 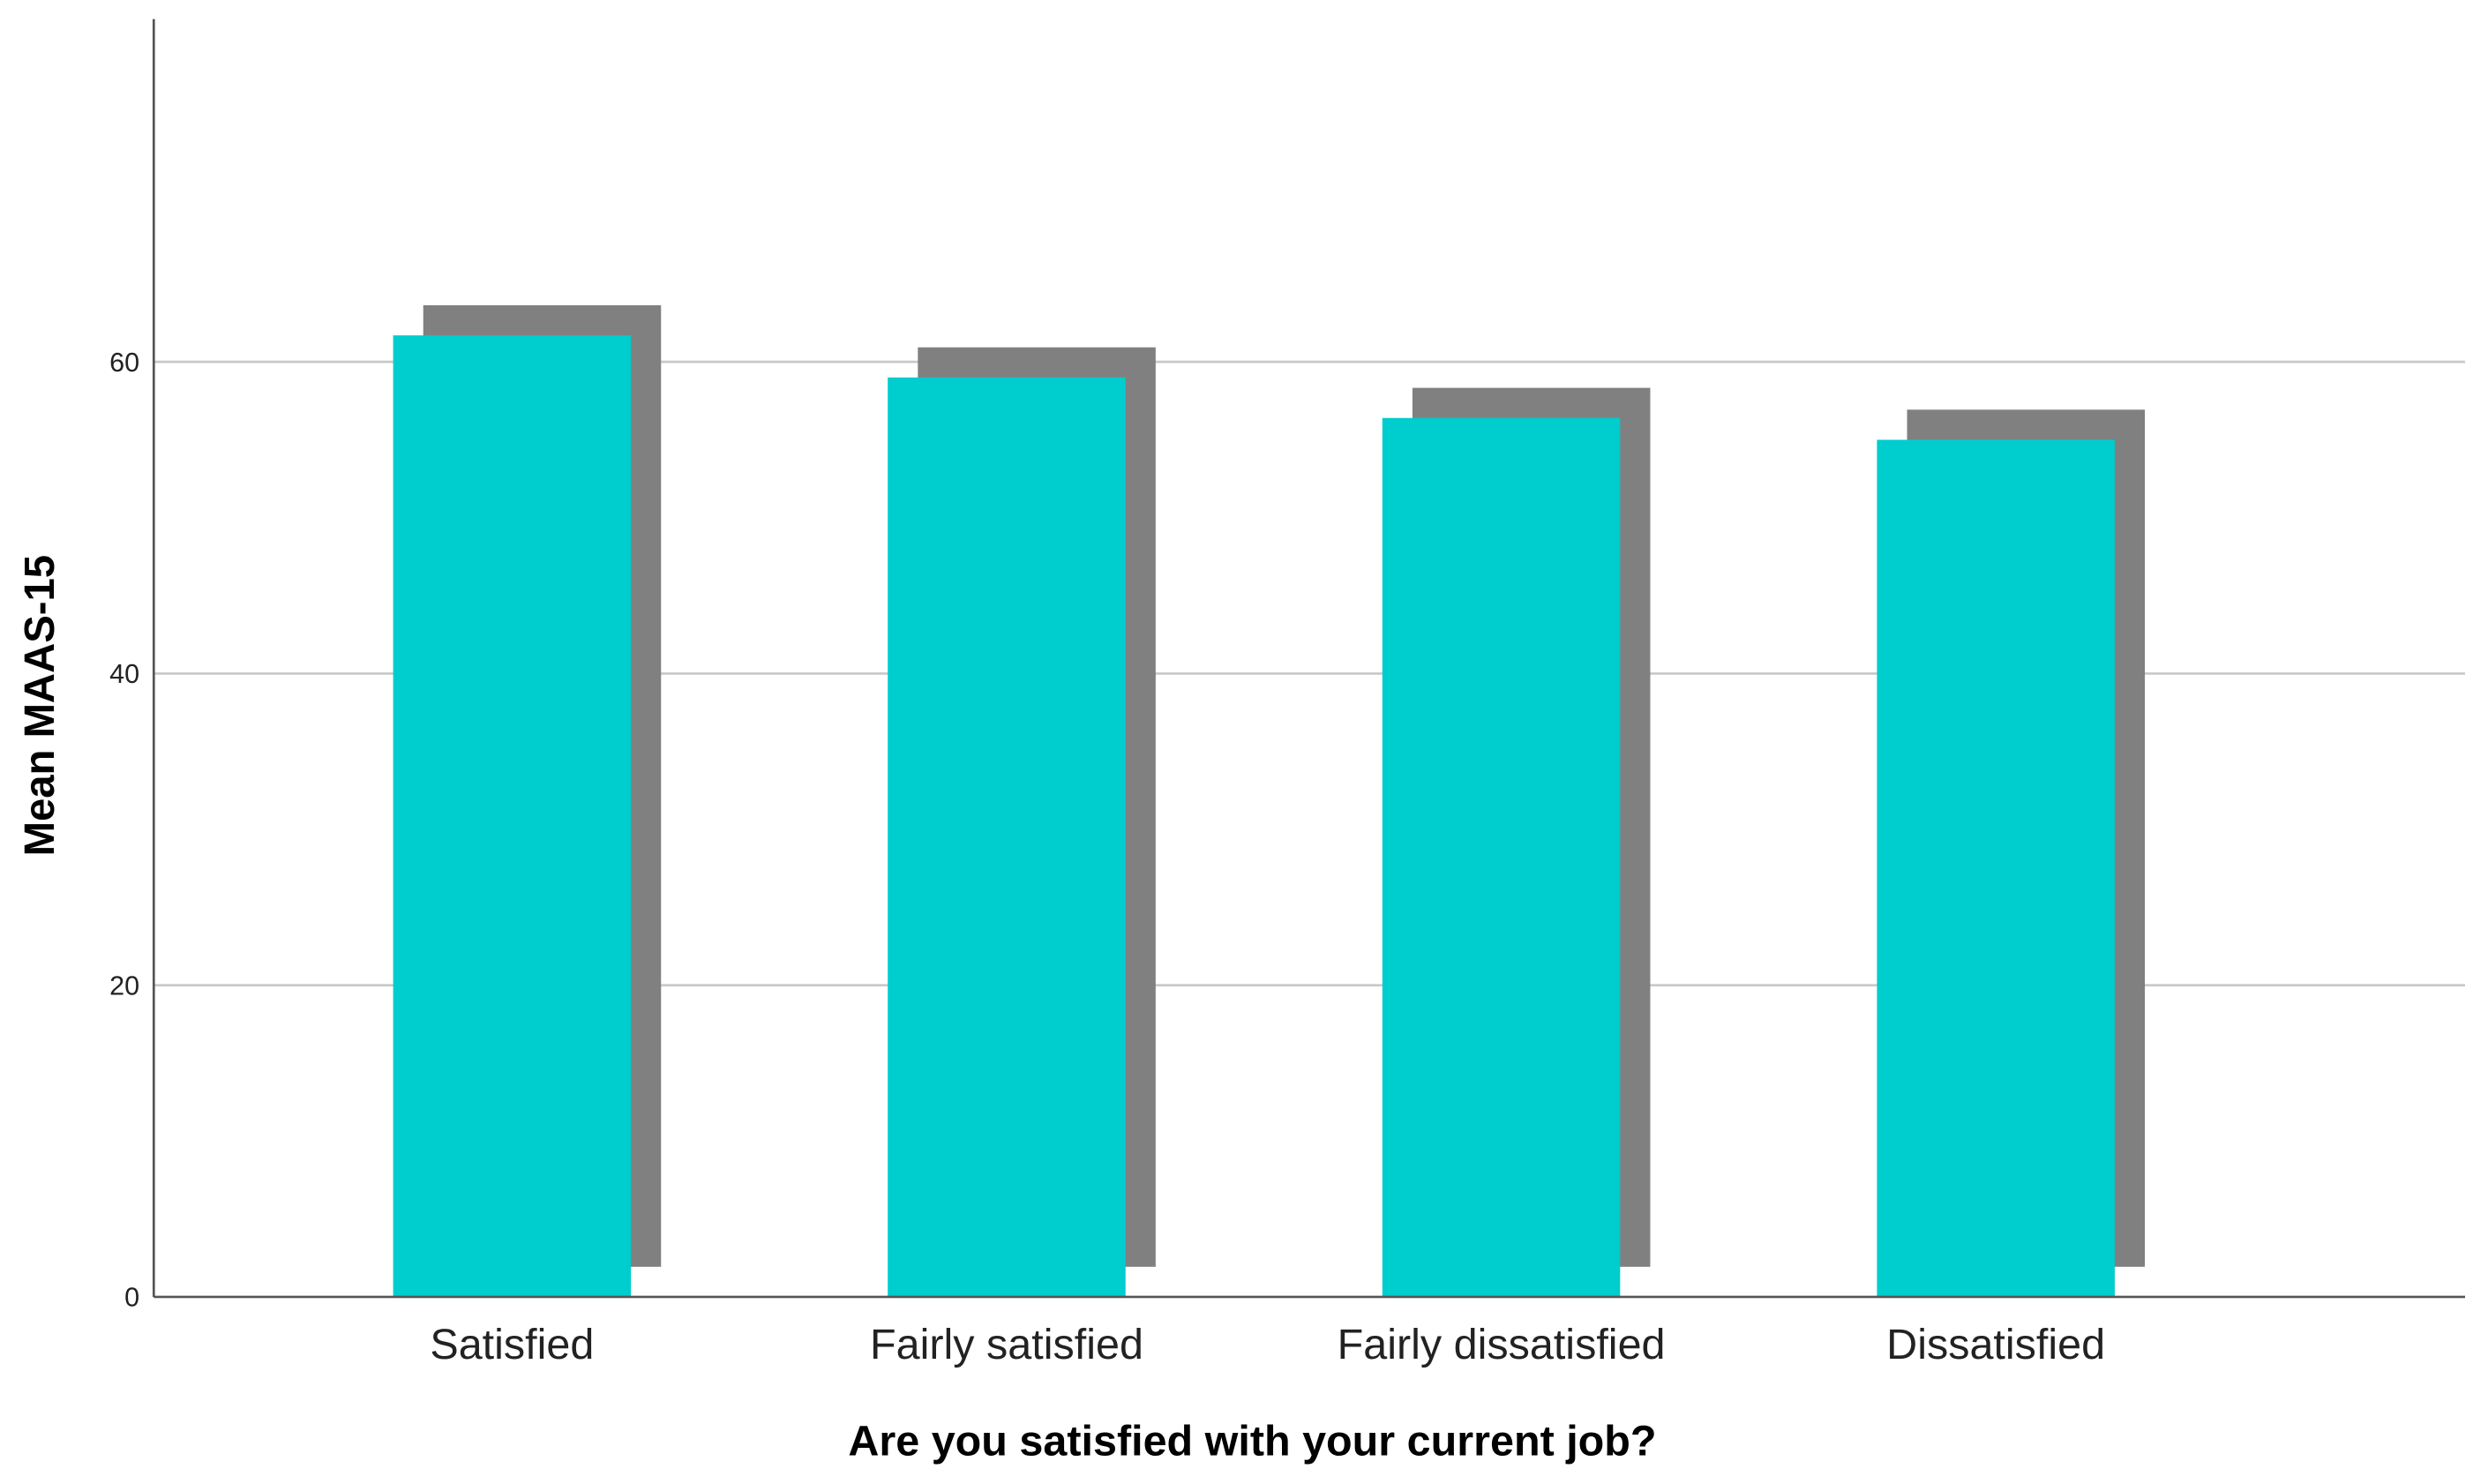 I want to click on x-tick-label: Dissatisfied, so click(x=1995, y=1344).